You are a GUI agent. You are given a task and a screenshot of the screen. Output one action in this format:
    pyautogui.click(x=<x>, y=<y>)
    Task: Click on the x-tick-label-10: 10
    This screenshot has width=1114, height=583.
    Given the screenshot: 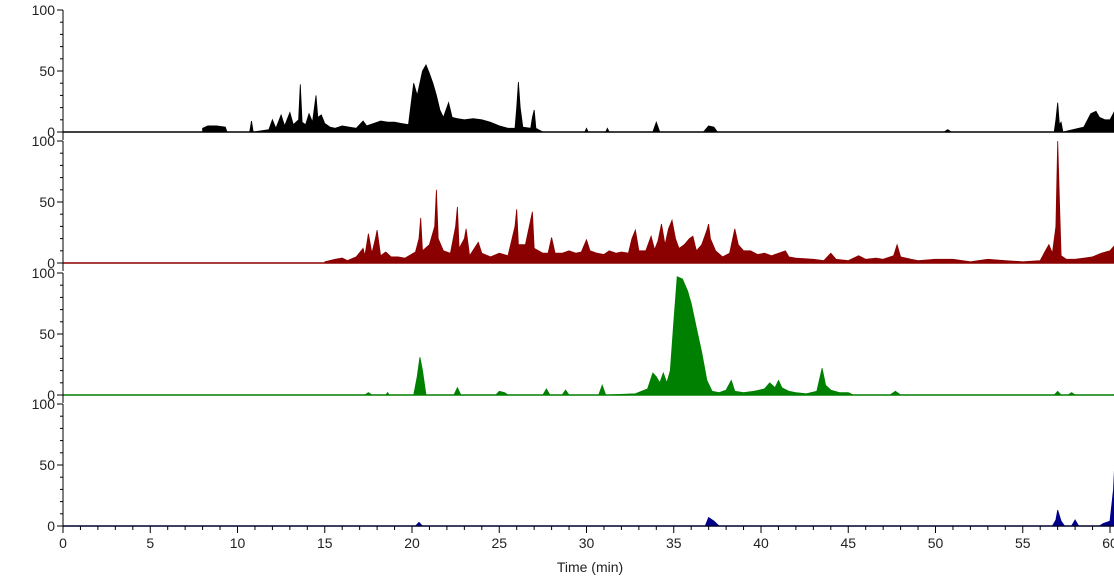 What is the action you would take?
    pyautogui.click(x=238, y=543)
    